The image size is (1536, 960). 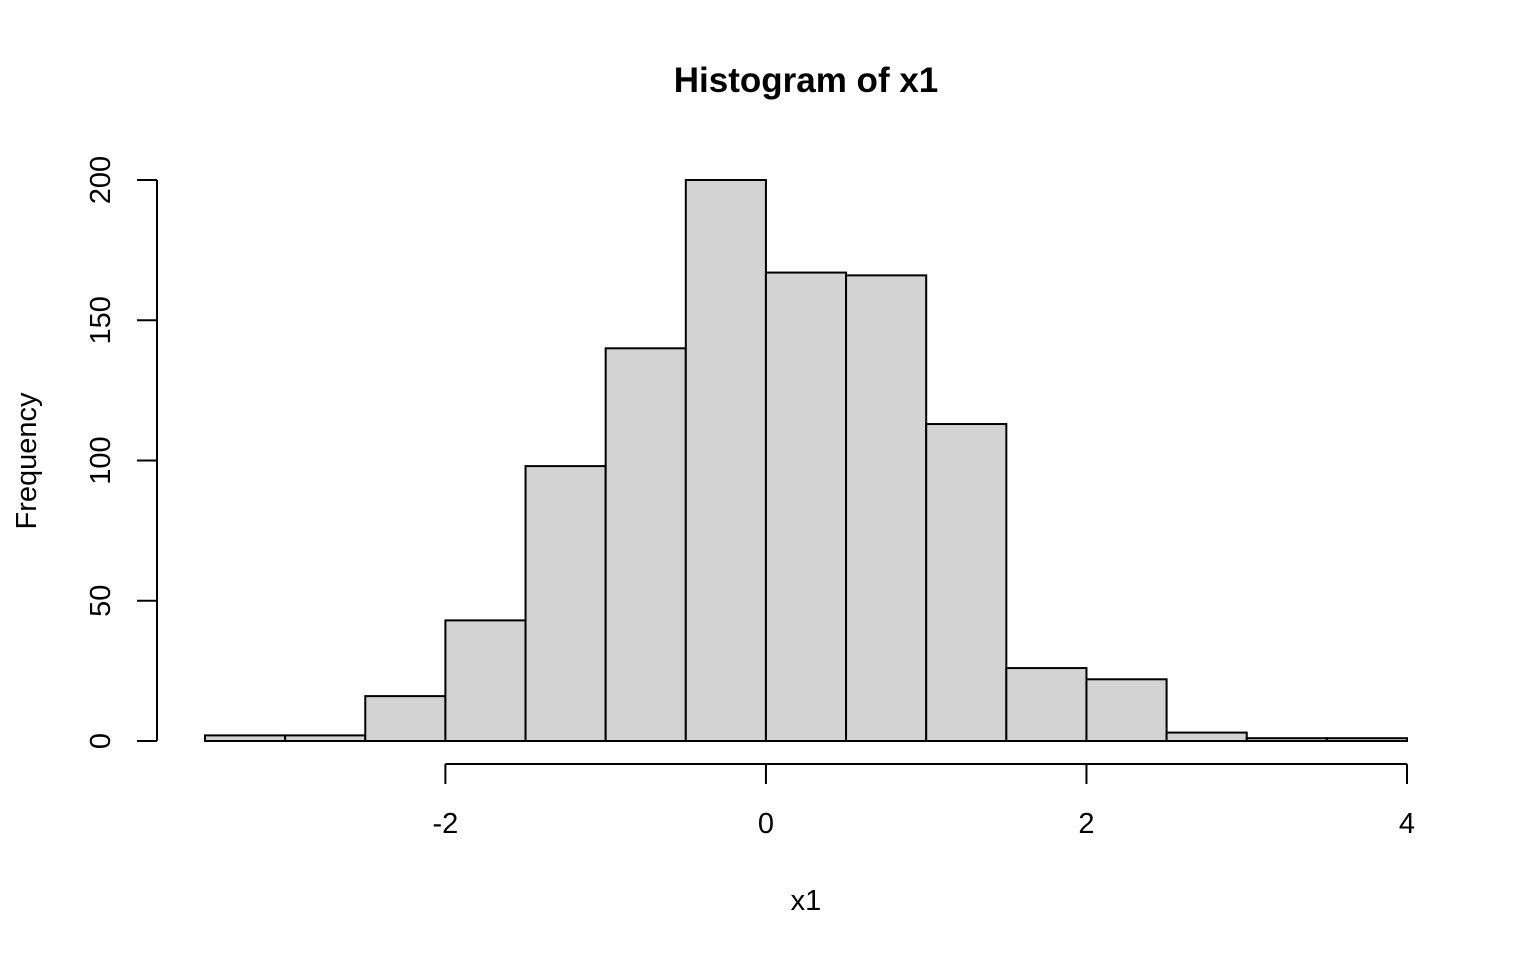 What do you see at coordinates (1086, 824) in the screenshot?
I see `x-tick-label: 2` at bounding box center [1086, 824].